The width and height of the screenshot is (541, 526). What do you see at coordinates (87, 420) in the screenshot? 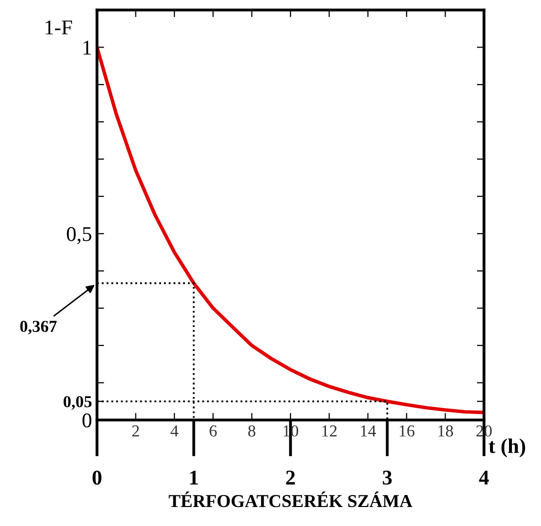
I see `y-tick-label: 0` at bounding box center [87, 420].